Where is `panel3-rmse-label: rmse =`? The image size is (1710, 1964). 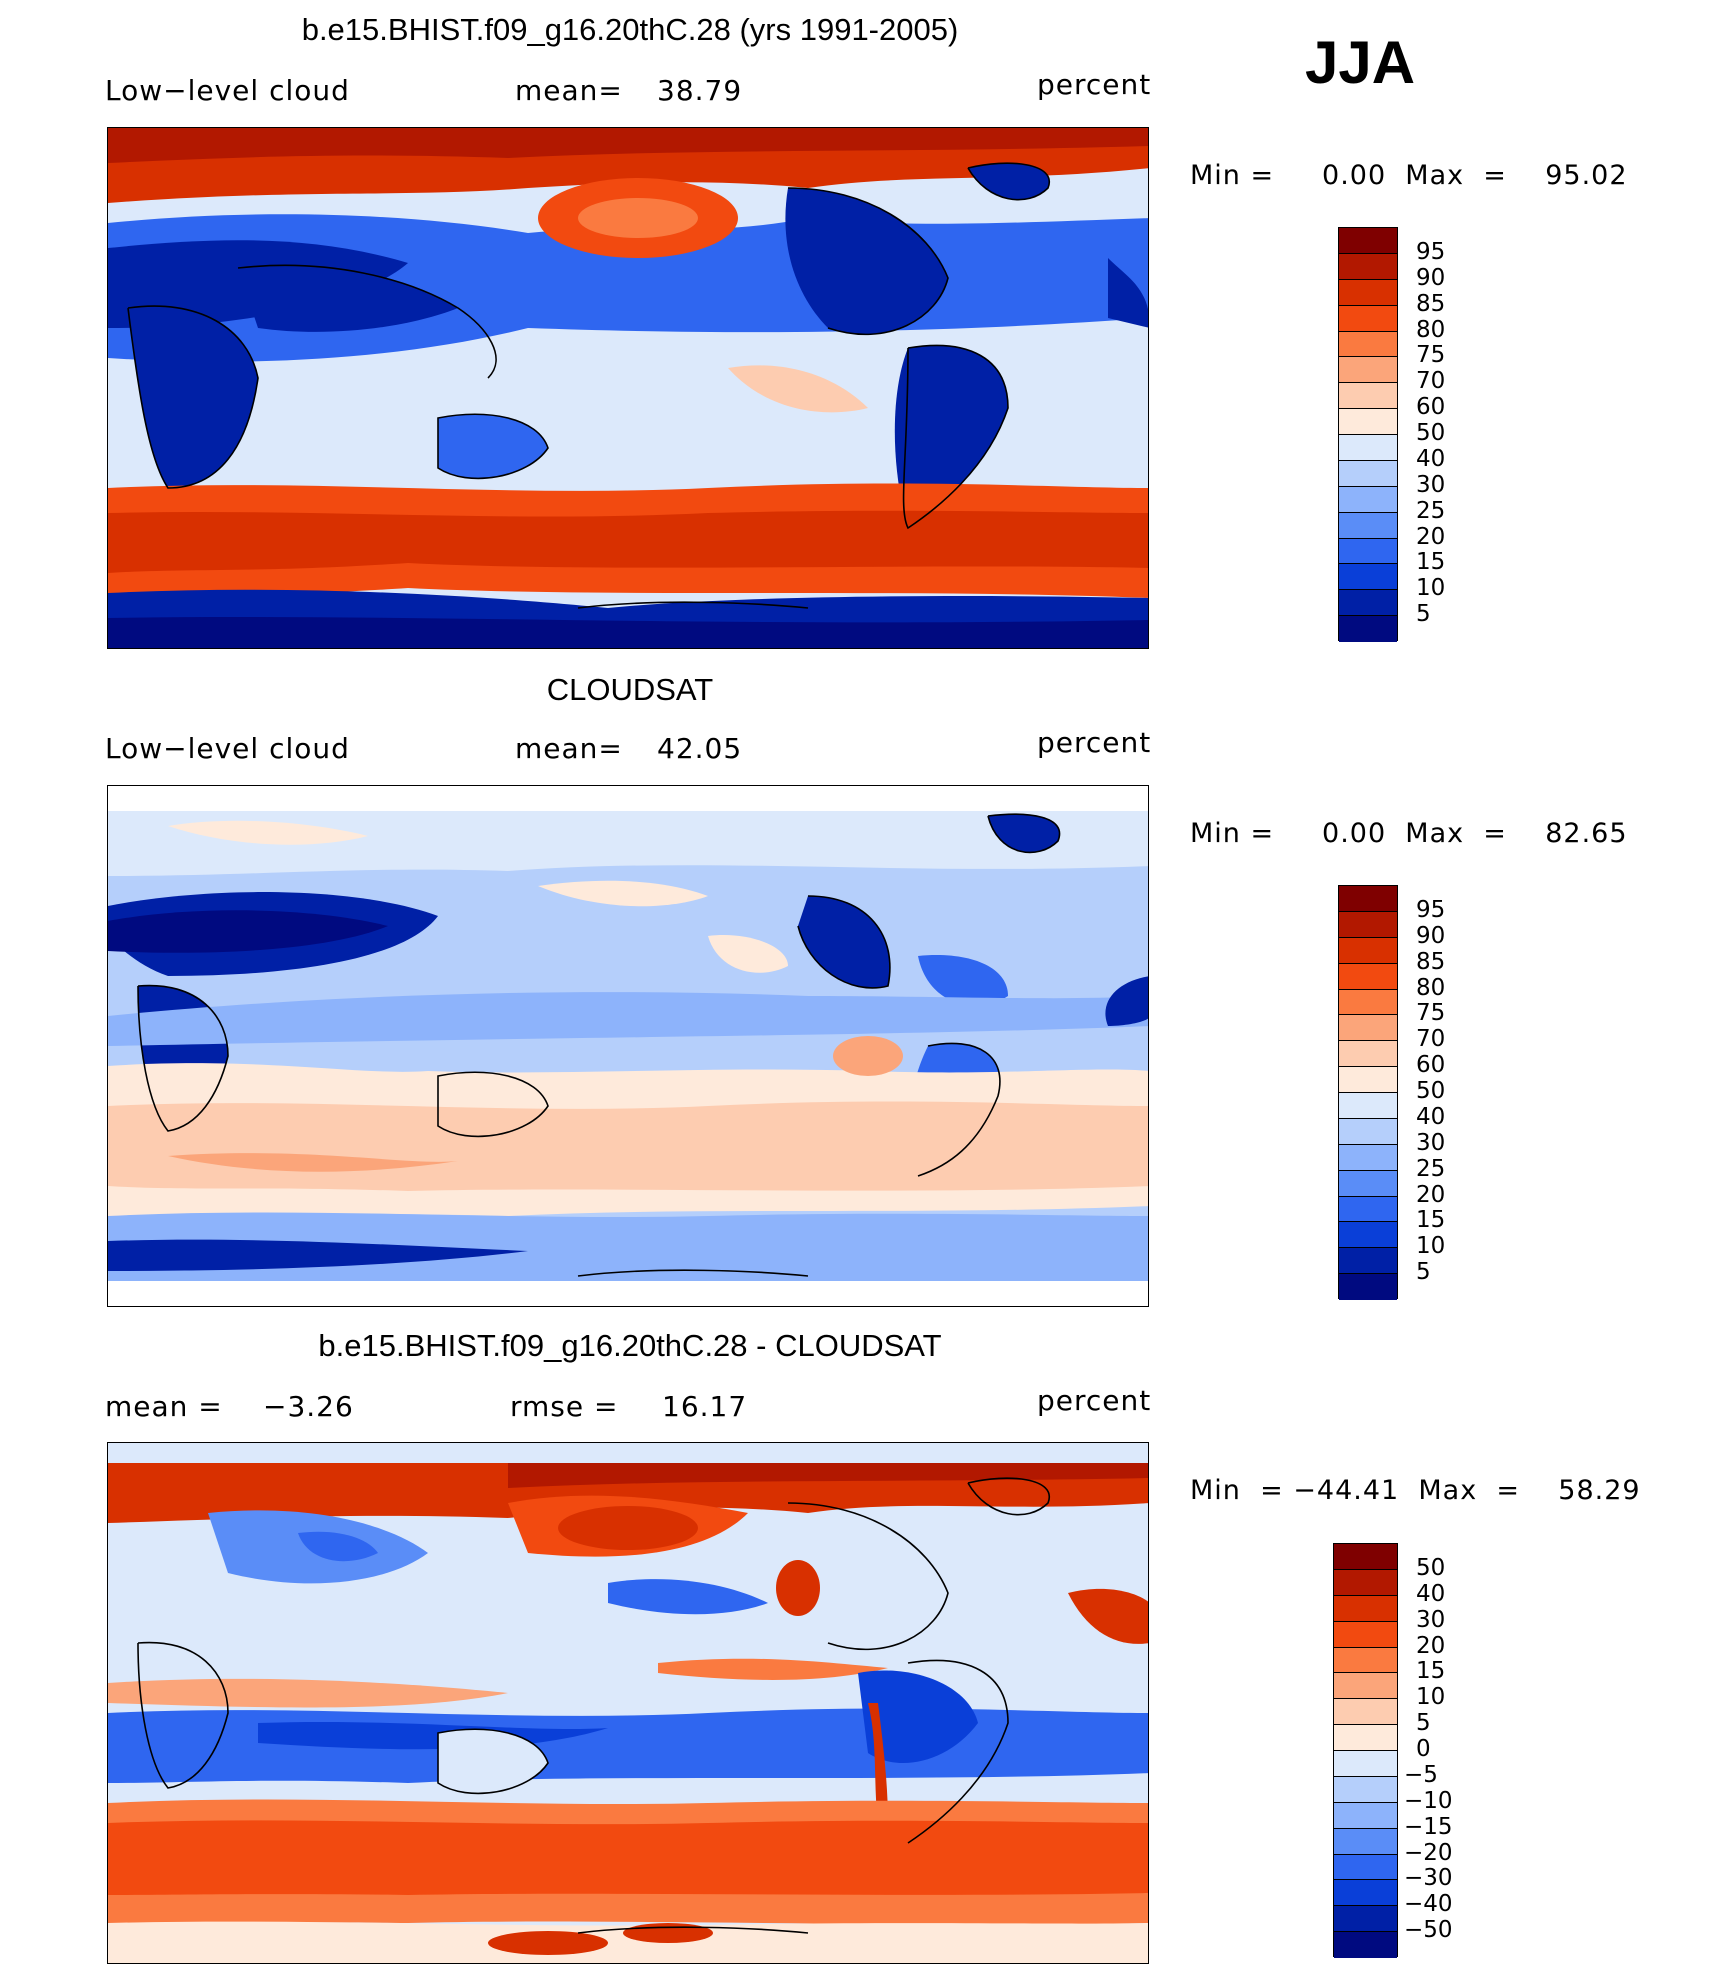
panel3-rmse-label: rmse = is located at coordinates (564, 1406).